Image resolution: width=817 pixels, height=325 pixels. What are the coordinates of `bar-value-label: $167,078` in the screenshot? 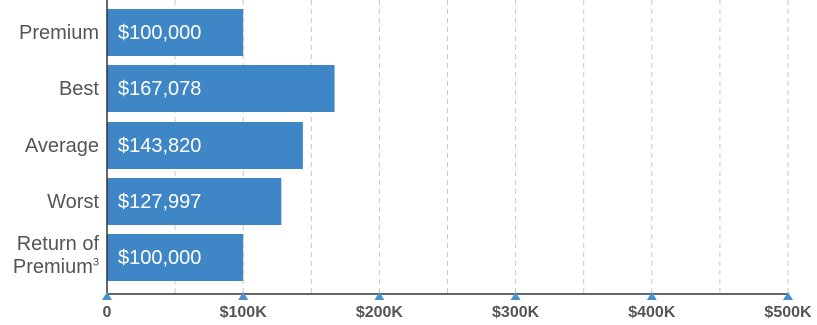 It's located at (160, 88).